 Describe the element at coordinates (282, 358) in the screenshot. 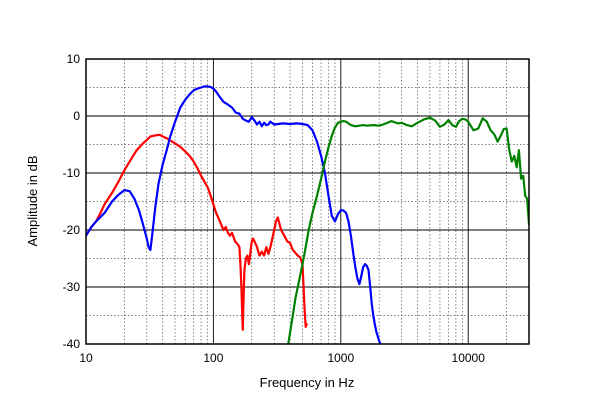

I see `x-tick-labels: 10 100 1000 10000` at that location.